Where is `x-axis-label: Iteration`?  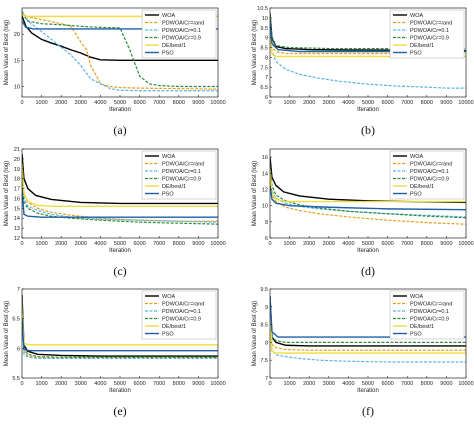
x-axis-label: Iteration is located at coordinates (368, 391).